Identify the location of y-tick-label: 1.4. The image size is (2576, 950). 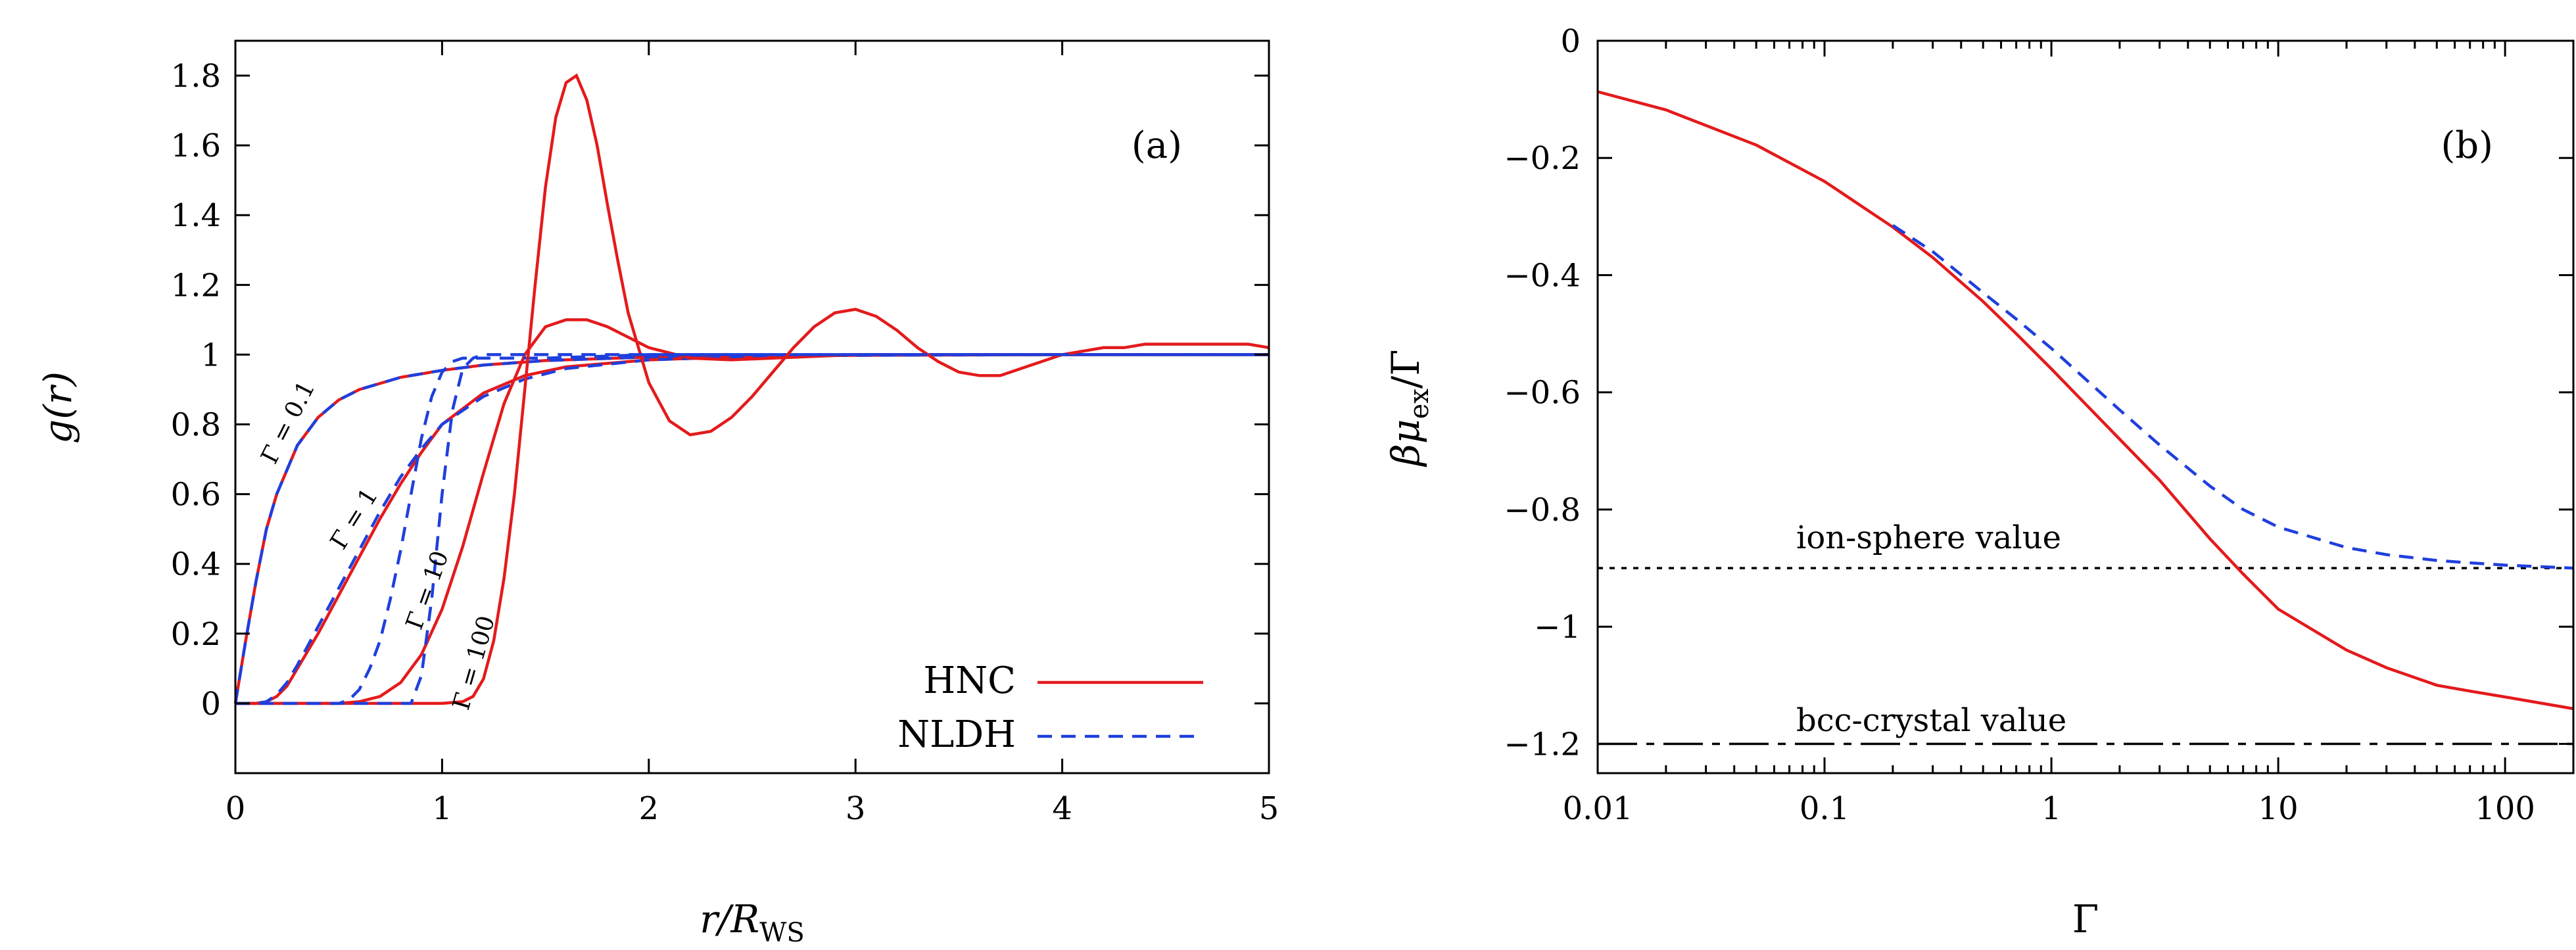
(196, 215).